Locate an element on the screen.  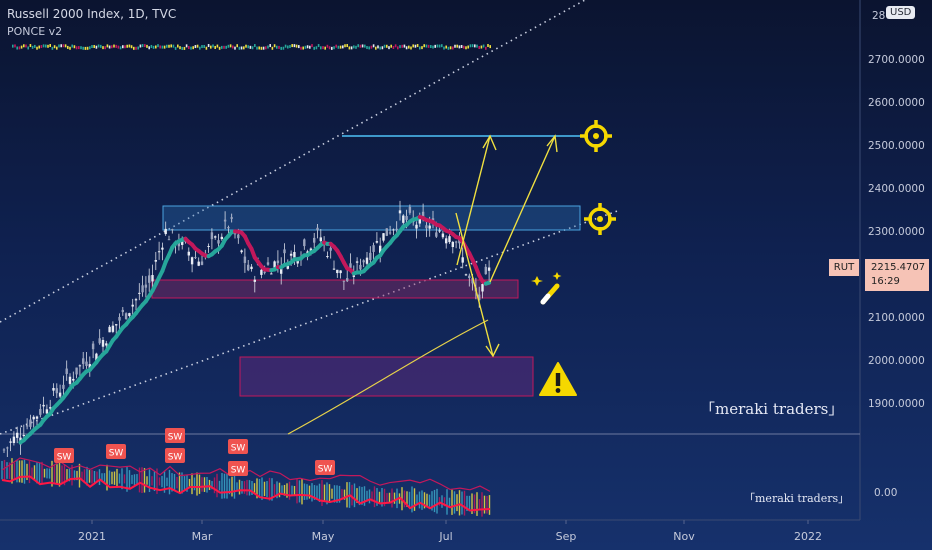
price-axis-label: 2300.0000 is located at coordinates (896, 232).